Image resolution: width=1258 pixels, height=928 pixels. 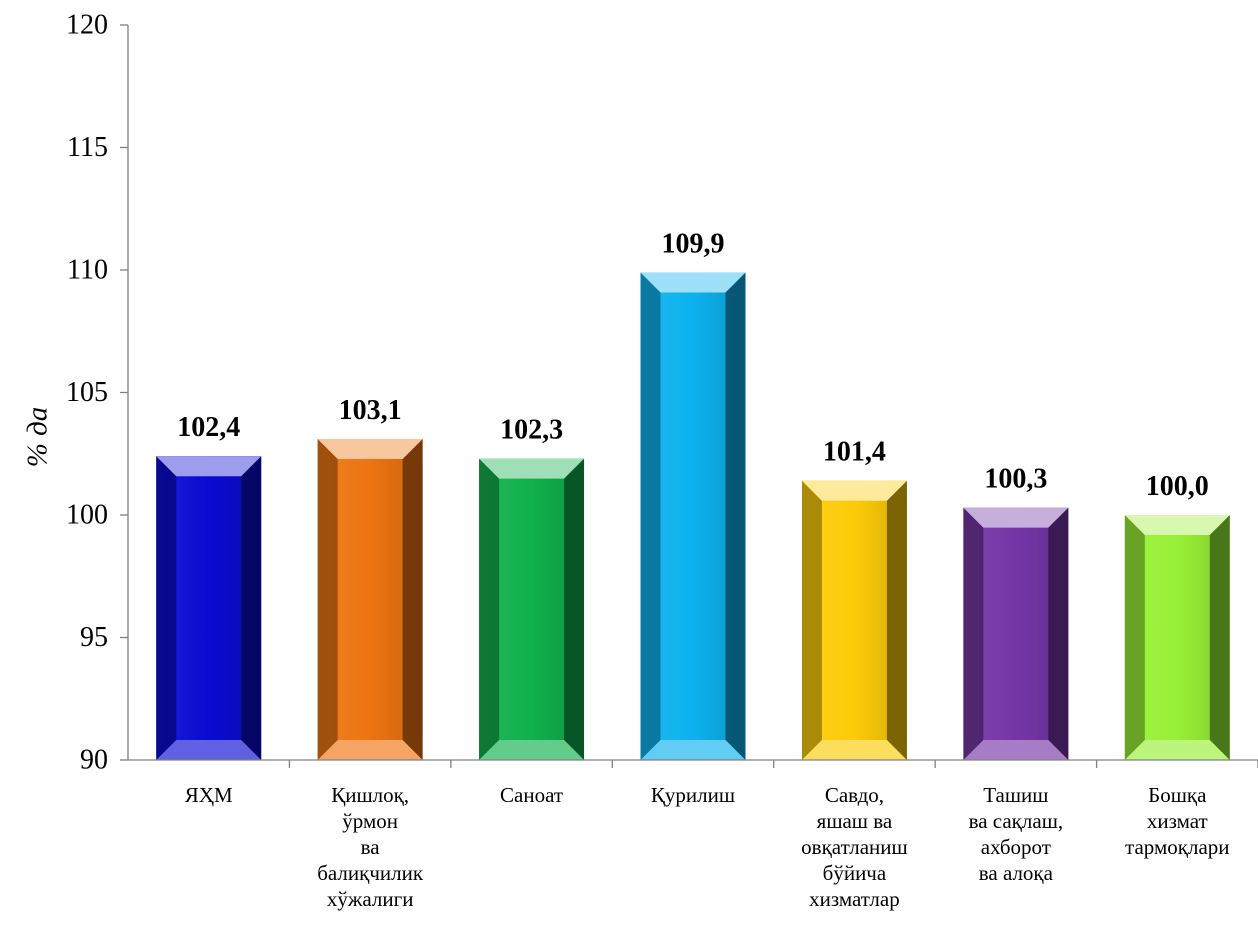 I want to click on value-label: 100,3, so click(x=1015, y=479).